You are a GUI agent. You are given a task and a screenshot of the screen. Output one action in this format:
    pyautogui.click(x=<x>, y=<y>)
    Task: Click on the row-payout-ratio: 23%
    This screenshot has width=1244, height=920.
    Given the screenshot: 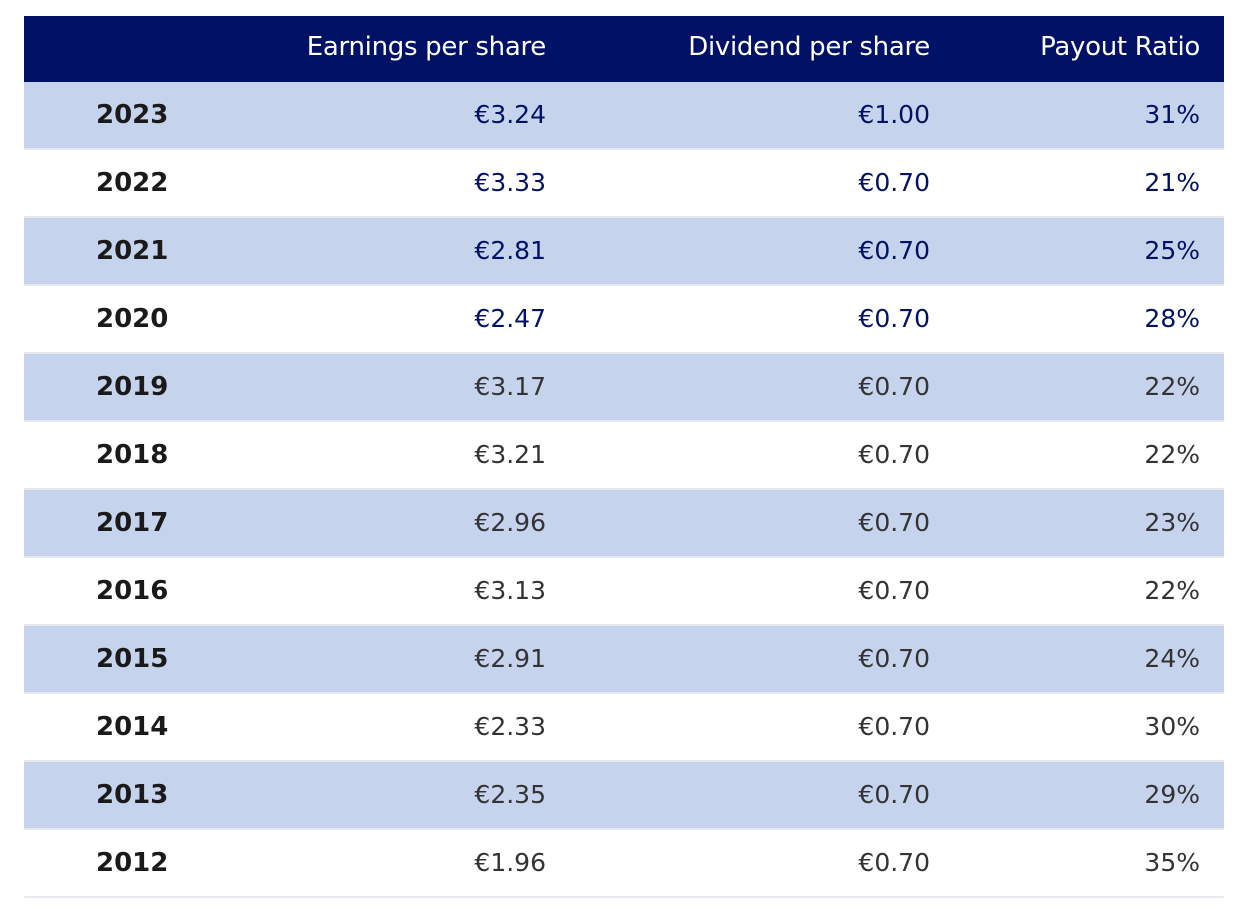 What is the action you would take?
    pyautogui.click(x=1172, y=522)
    